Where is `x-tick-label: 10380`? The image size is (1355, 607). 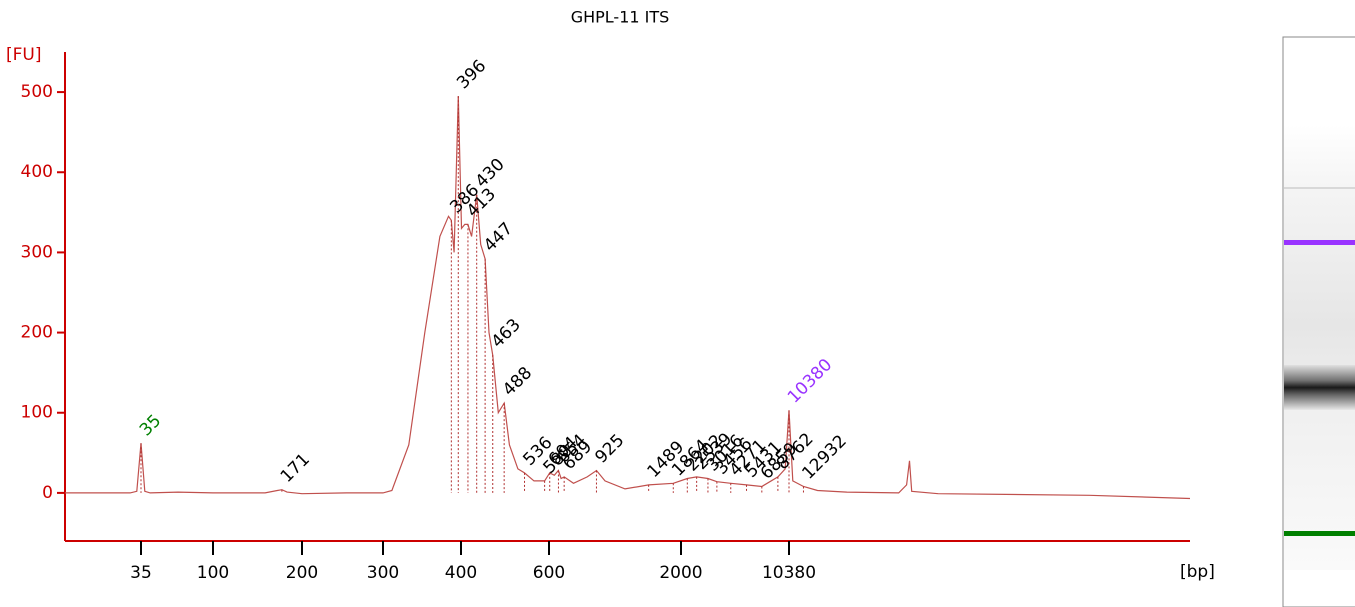 x-tick-label: 10380 is located at coordinates (789, 573).